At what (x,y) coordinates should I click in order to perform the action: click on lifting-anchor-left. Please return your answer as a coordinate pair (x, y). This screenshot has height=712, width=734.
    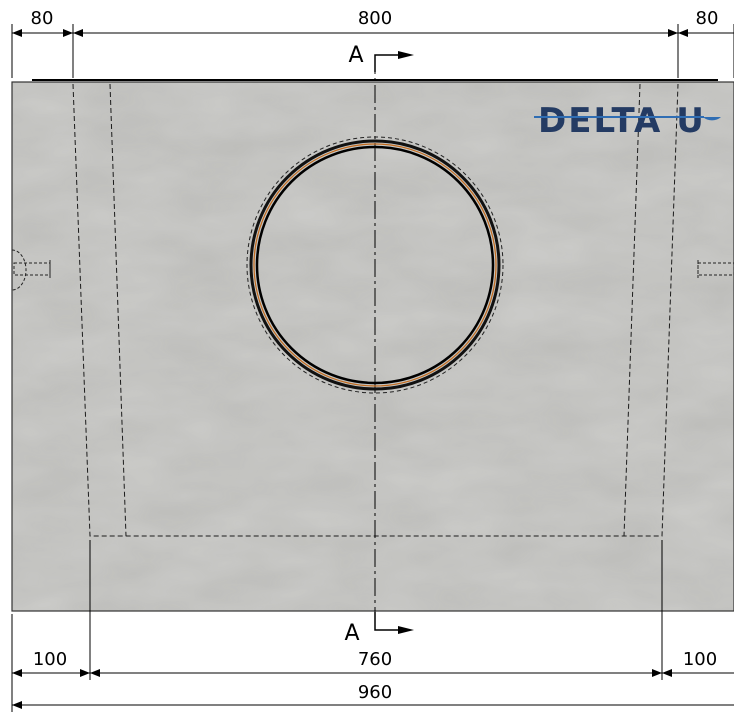
    Looking at the image, I should click on (31, 270).